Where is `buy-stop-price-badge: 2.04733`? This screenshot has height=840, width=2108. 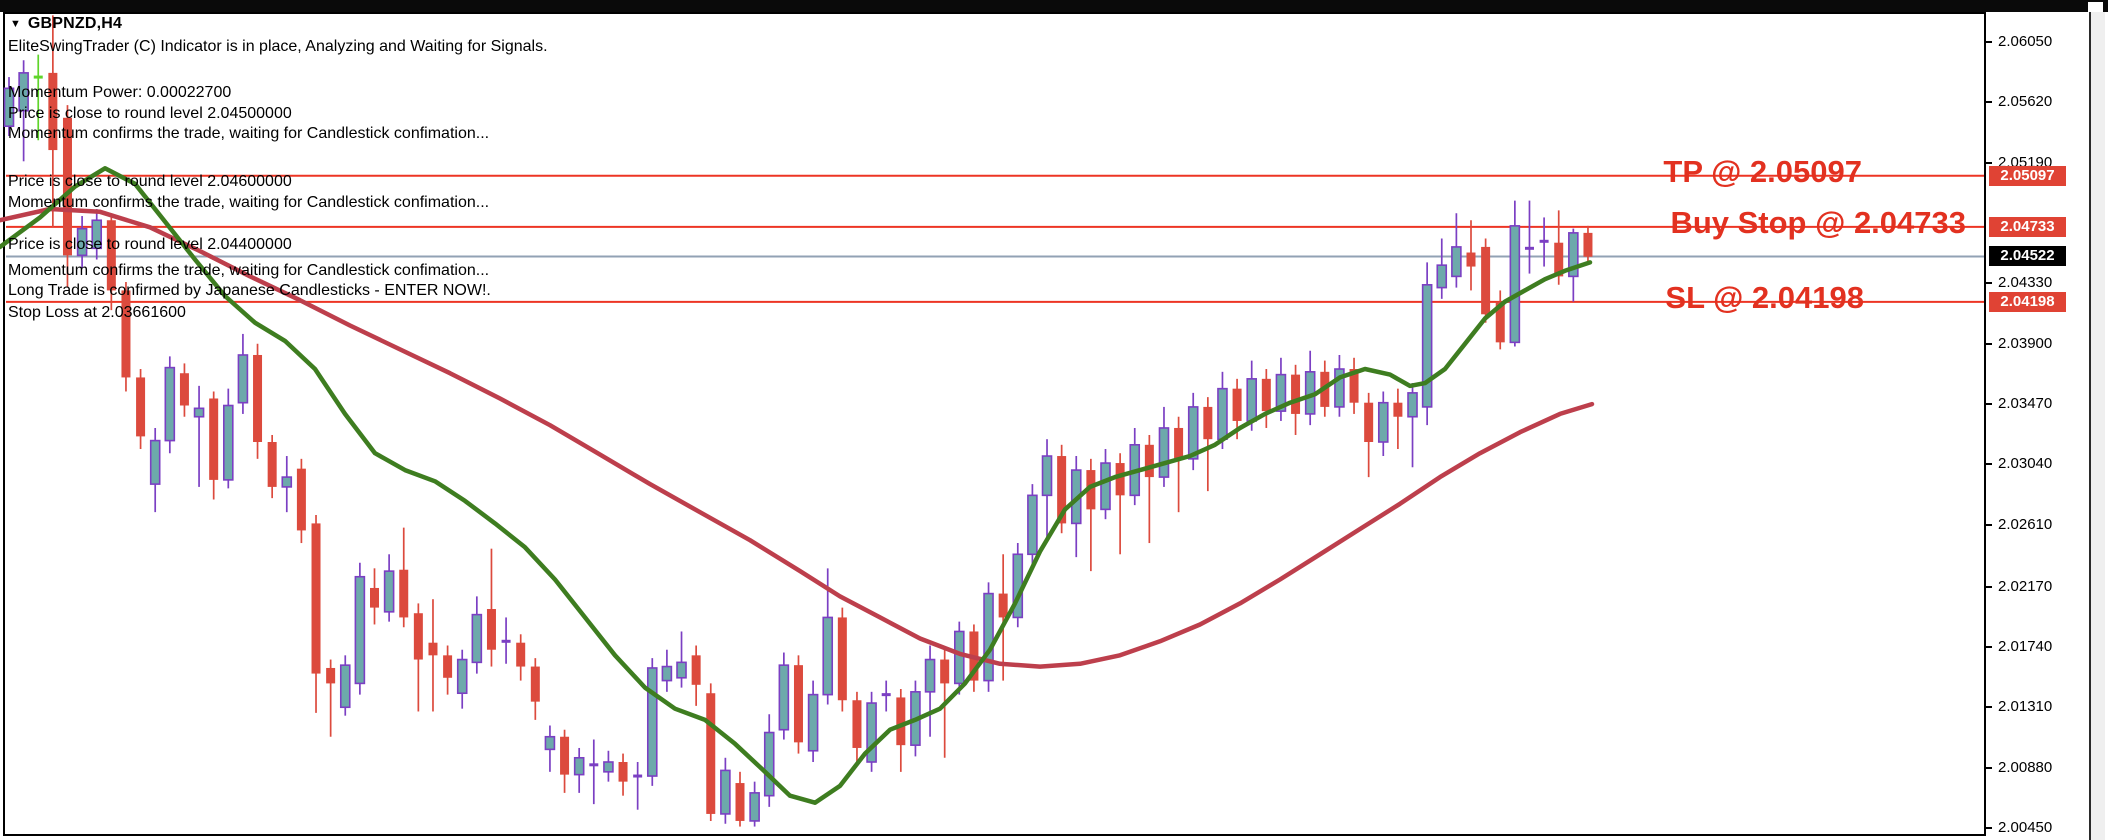
buy-stop-price-badge: 2.04733 is located at coordinates (2027, 226).